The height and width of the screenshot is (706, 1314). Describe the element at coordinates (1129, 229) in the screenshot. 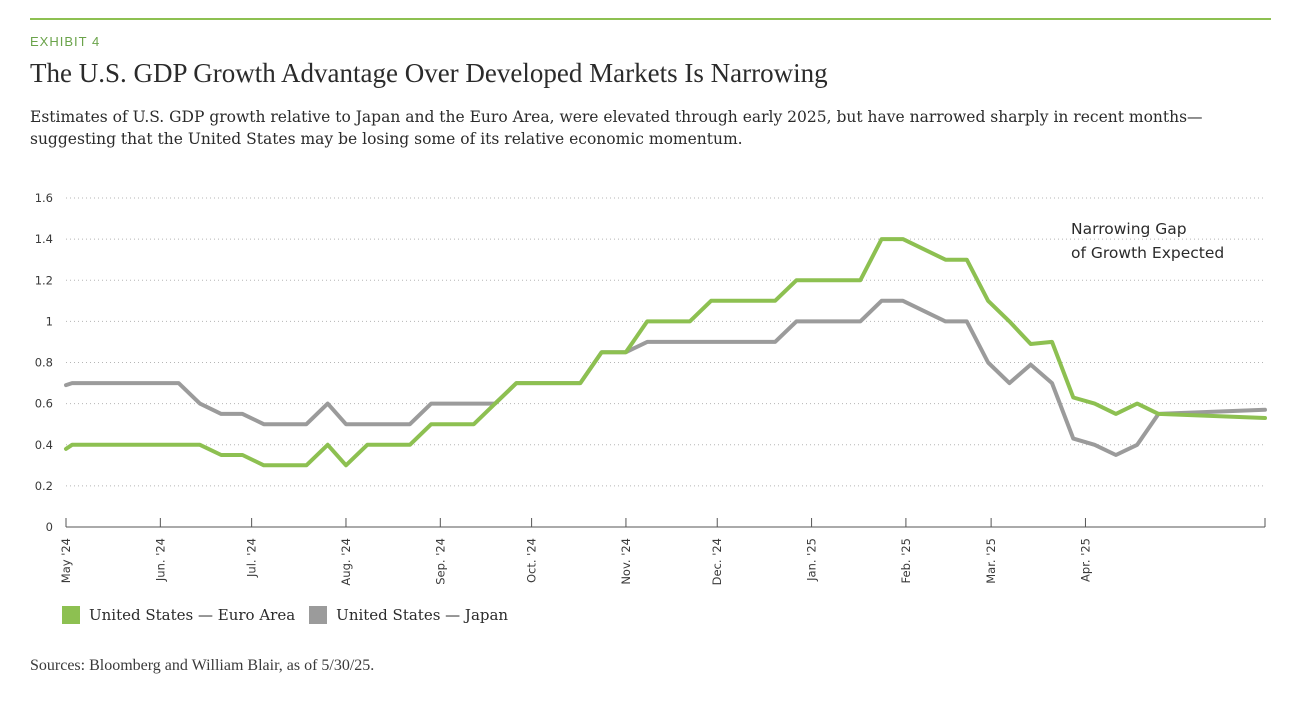

I see `annotation-line-1: Narrowing Gap` at that location.